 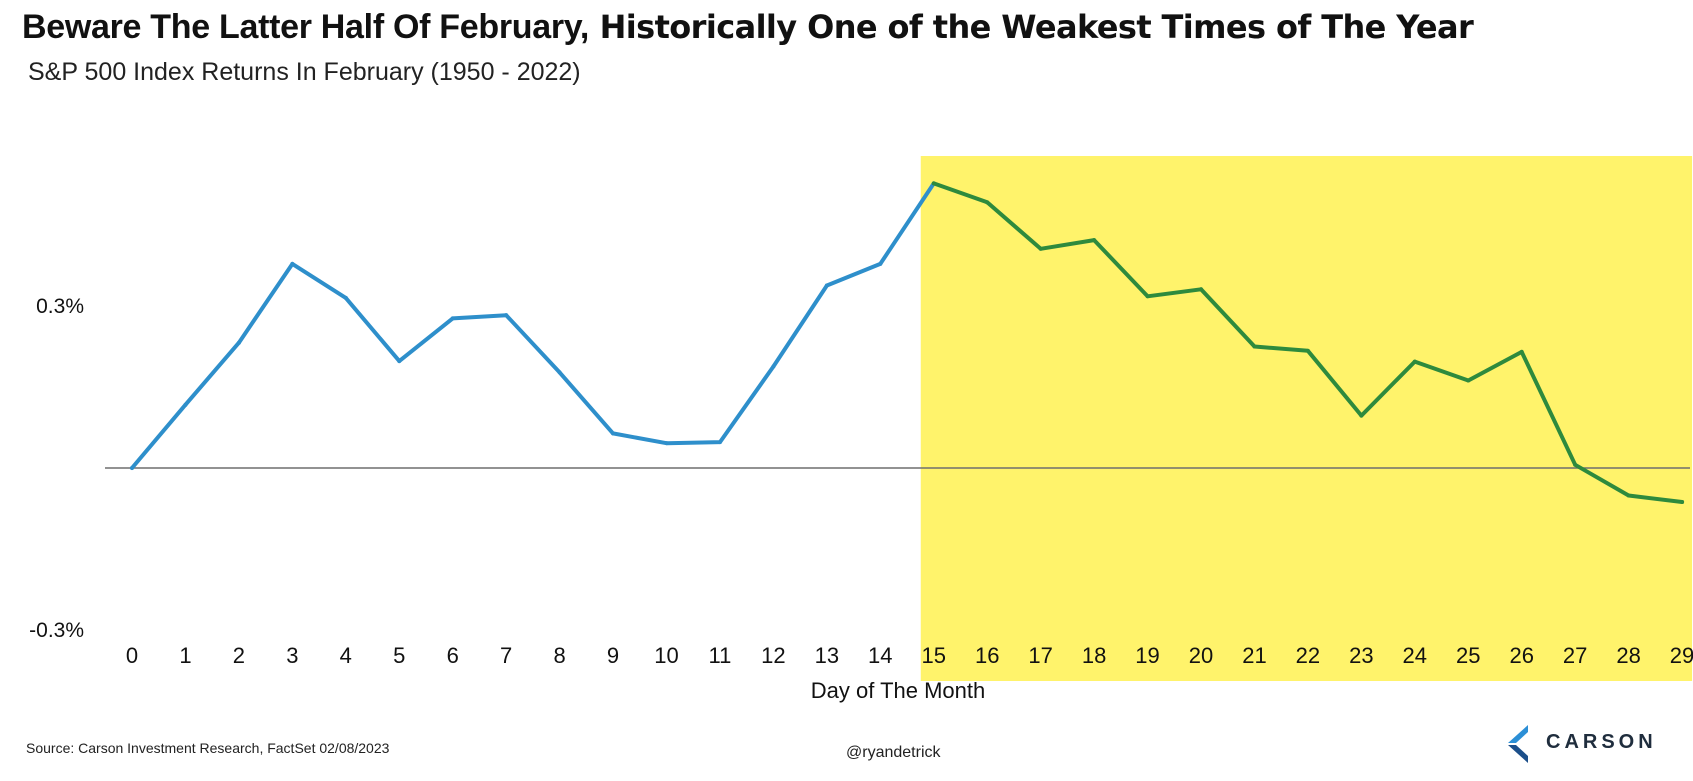 I want to click on x-axis-label: Day of The Month, so click(x=898, y=690).